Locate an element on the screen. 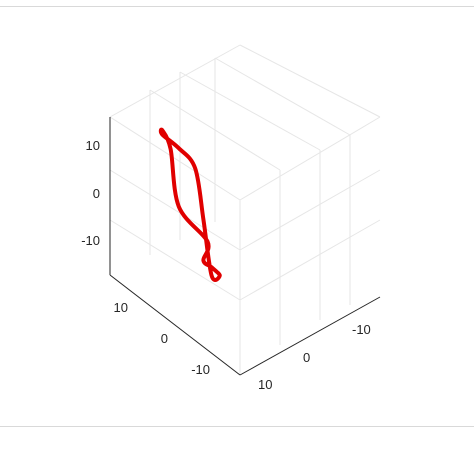  series-line is located at coordinates (190, 204).